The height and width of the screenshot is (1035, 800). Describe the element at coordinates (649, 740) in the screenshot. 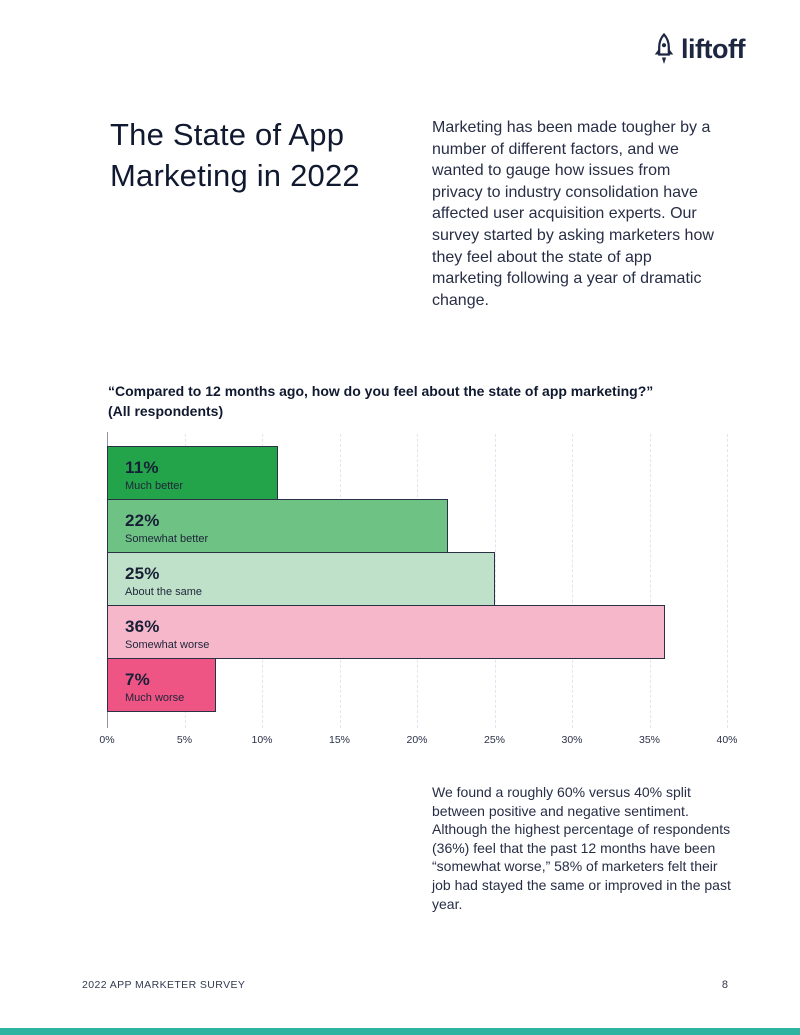

I see `x-axis-tick-label: 35%` at that location.